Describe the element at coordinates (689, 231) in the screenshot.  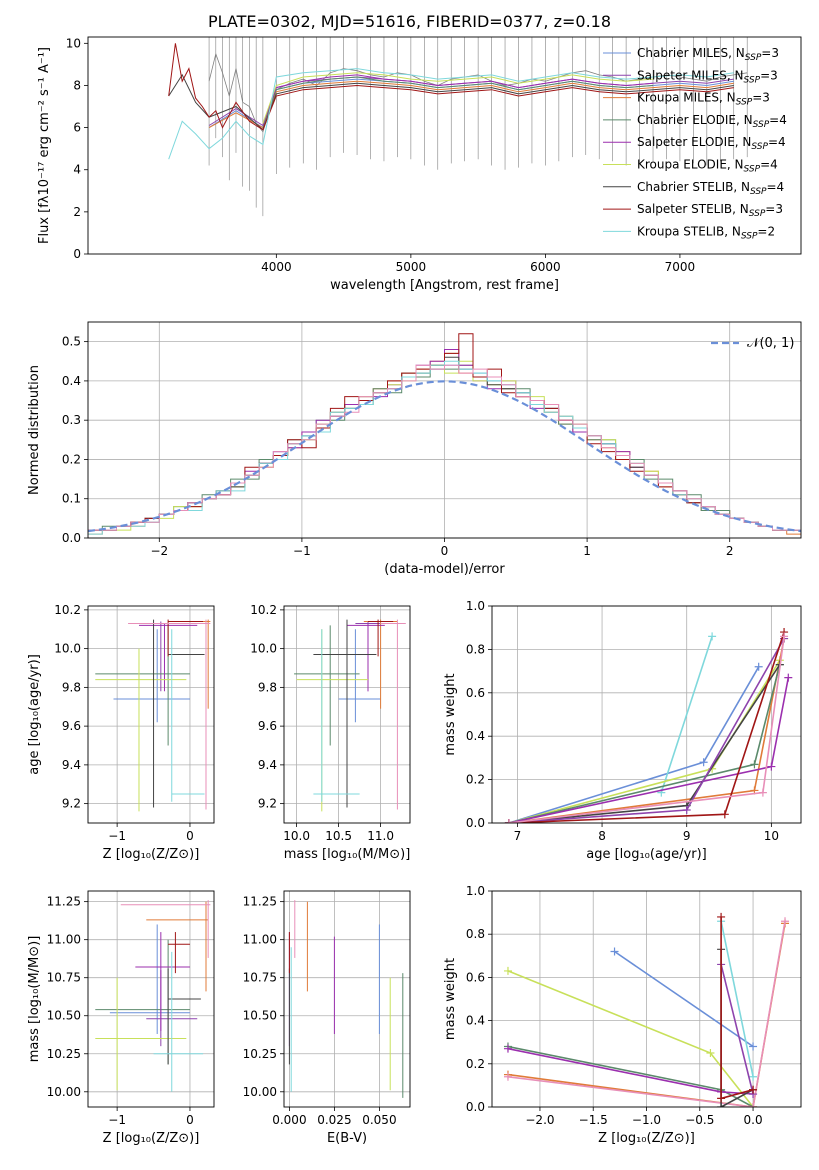
I see `legend-entry-text: Kroupa STELIB, N` at that location.